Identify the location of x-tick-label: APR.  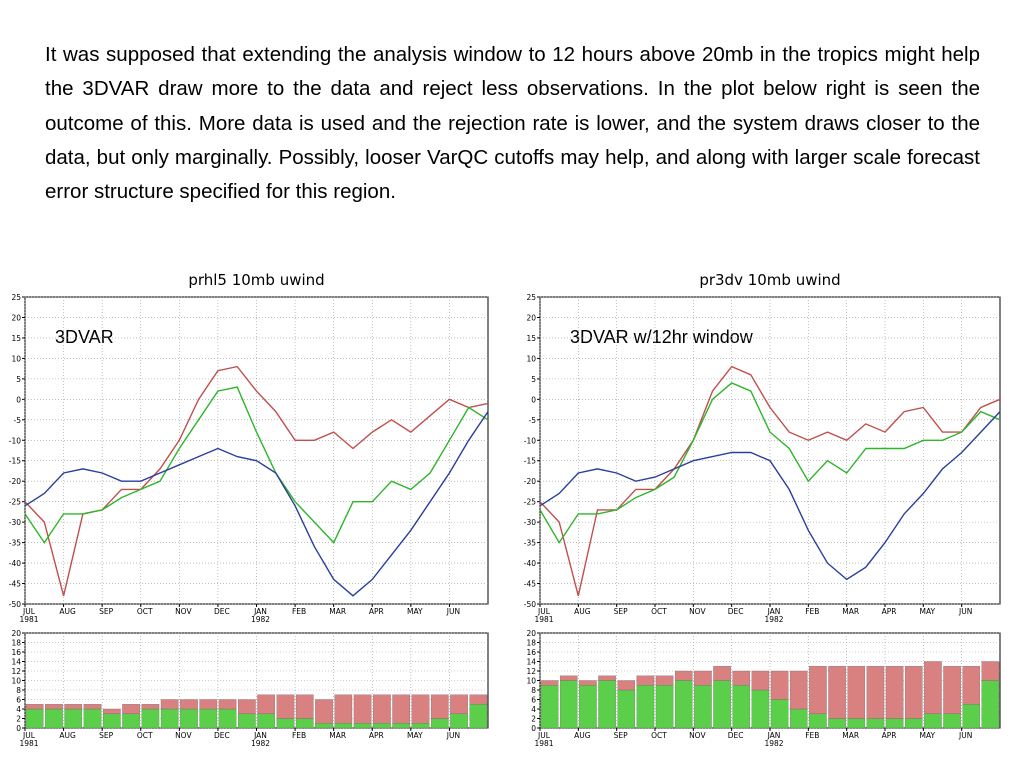
(889, 735).